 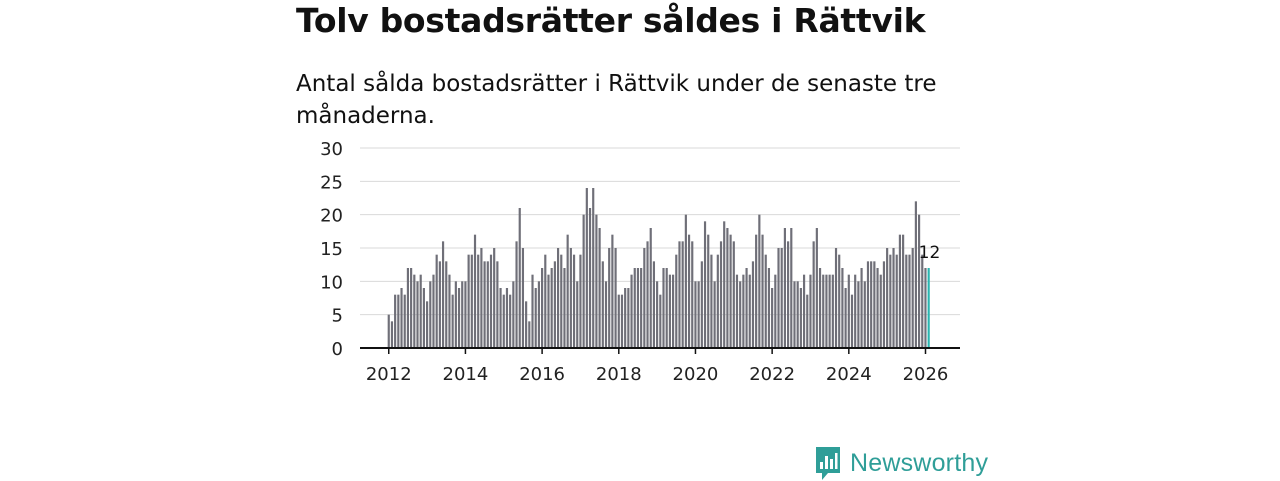 I want to click on data-label-last: 12, so click(x=930, y=253).